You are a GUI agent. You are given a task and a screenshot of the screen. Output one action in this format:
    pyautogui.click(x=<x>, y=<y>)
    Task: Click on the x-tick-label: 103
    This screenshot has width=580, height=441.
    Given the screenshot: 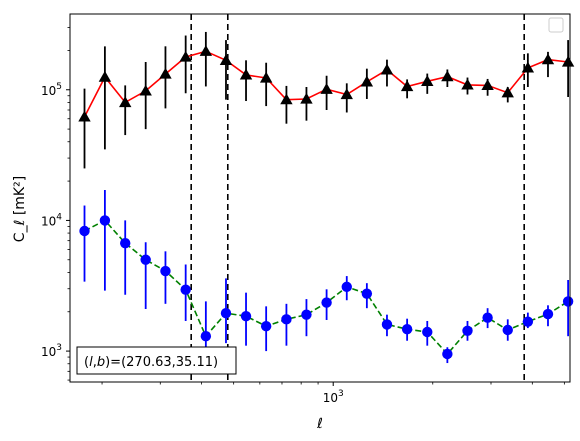 What is the action you would take?
    pyautogui.click(x=333, y=397)
    